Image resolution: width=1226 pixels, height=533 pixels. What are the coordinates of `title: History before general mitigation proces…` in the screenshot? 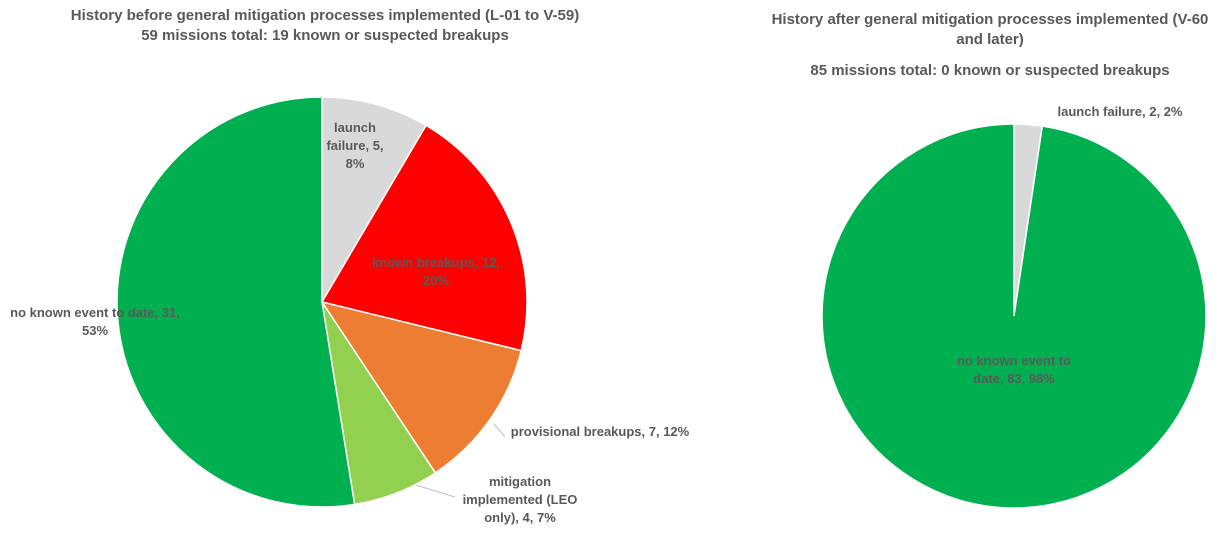 It's located at (325, 15).